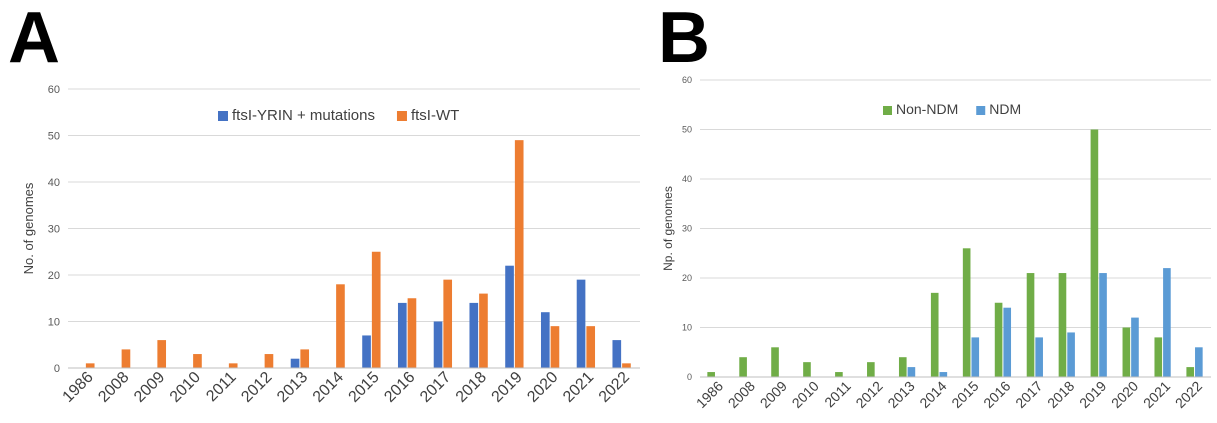 The image size is (1217, 423). I want to click on chart-b-bar-non-ndm-2012, so click(871, 369).